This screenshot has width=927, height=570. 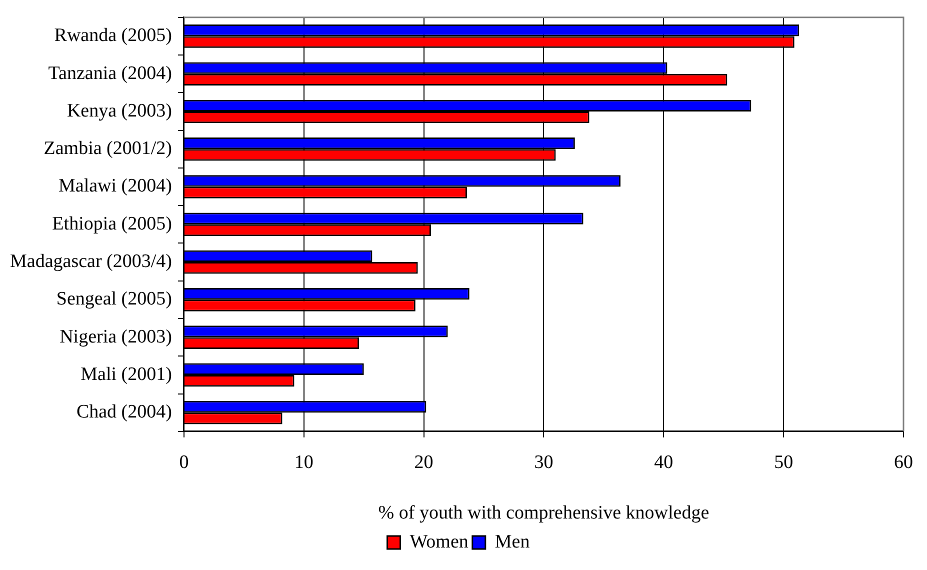 I want to click on x-tick-label: 60, so click(x=903, y=462).